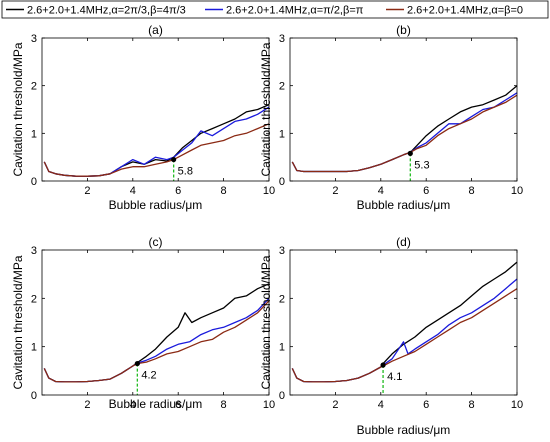  Describe the element at coordinates (106, 11) in the screenshot. I see `legend-label-1: 2.6+2.0+1.4MHz,α=2π/3,β=4π/3` at that location.